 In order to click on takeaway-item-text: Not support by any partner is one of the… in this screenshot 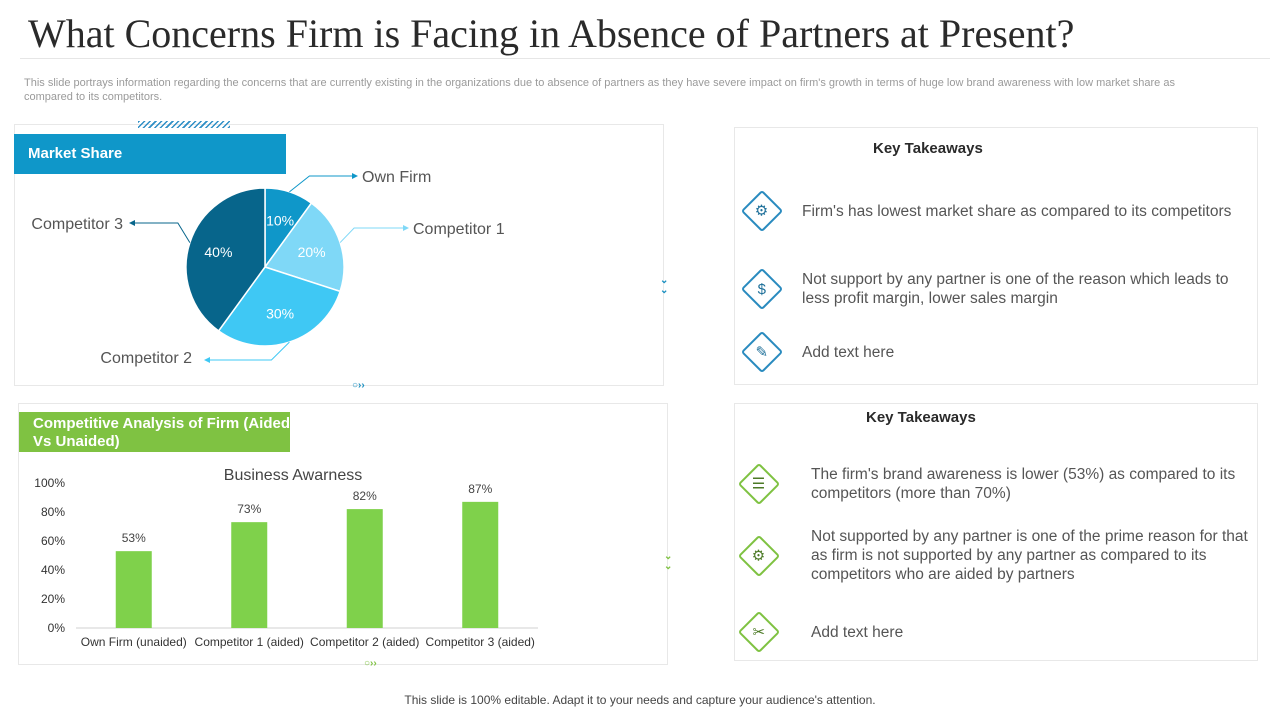, I will do `click(1015, 289)`.